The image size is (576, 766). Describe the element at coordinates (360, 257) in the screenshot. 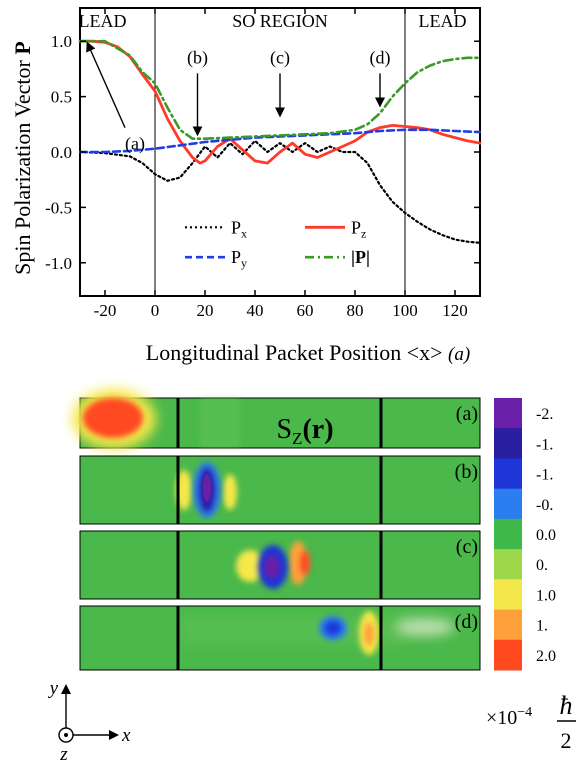

I see `legend-label: |P|` at that location.